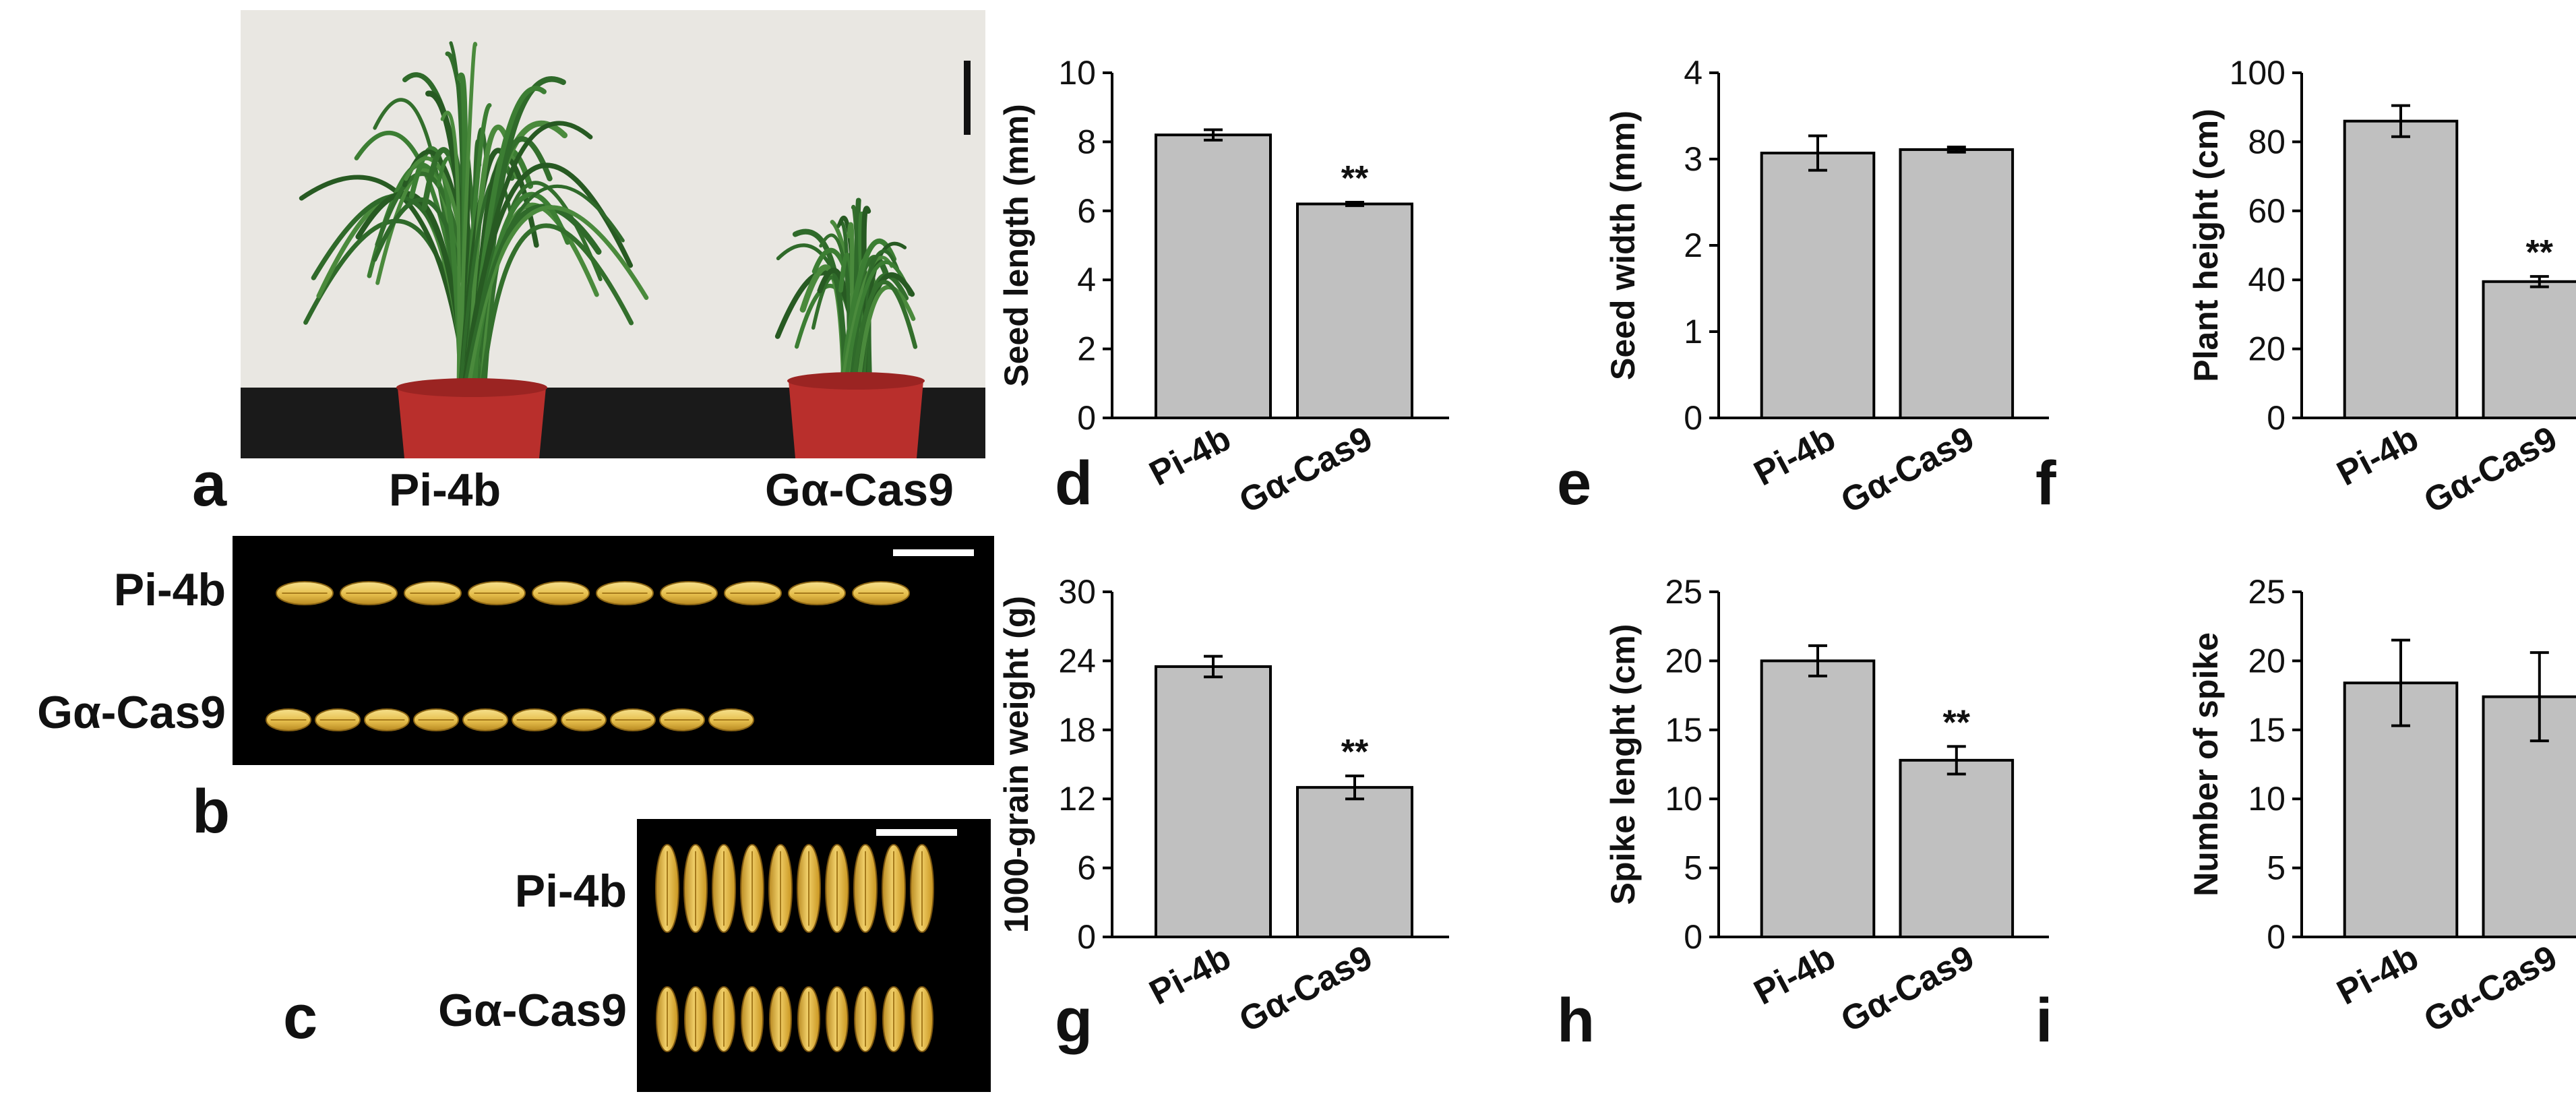  Describe the element at coordinates (2206, 245) in the screenshot. I see `y-axis-label: Plant height (cm)` at that location.